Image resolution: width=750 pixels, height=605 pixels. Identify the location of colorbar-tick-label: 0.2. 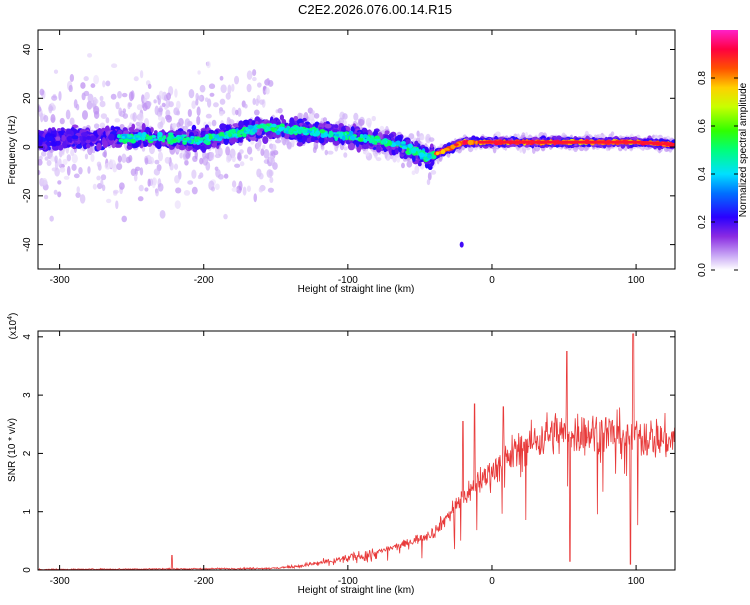
(702, 222).